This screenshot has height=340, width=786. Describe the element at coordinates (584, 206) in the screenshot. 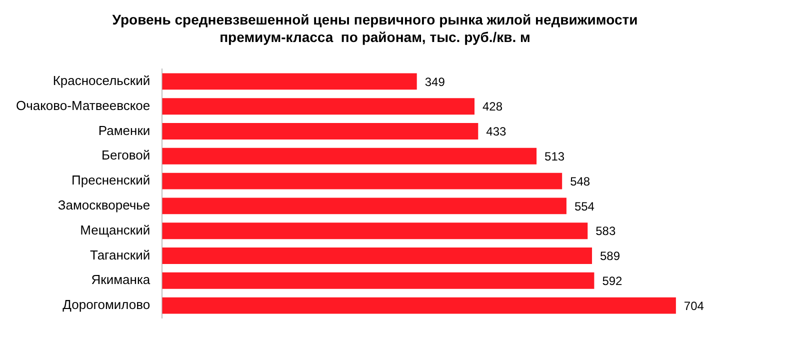

I see `data-label: 554` at that location.